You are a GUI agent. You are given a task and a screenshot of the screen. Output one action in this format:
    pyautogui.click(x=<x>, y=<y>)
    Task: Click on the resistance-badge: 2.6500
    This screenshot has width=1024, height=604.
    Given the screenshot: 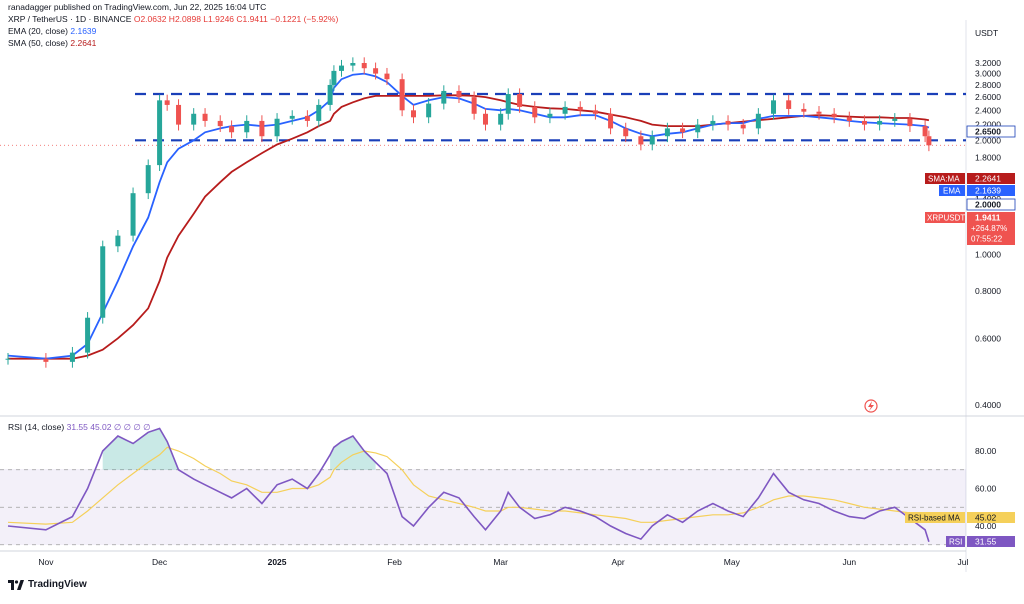 What is the action you would take?
    pyautogui.click(x=991, y=131)
    